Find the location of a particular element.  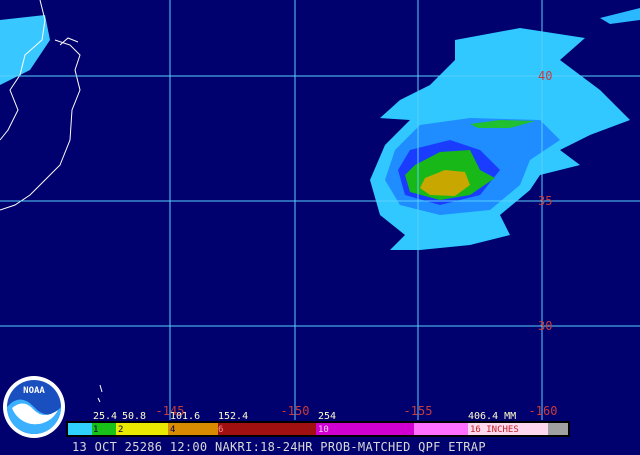

mm-label: 254 is located at coordinates (327, 416).